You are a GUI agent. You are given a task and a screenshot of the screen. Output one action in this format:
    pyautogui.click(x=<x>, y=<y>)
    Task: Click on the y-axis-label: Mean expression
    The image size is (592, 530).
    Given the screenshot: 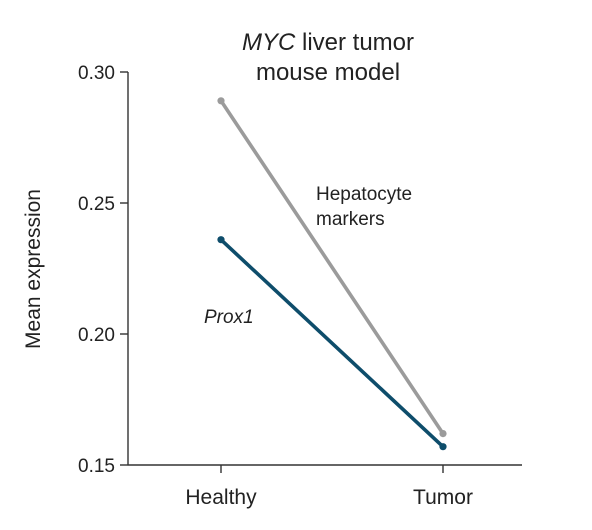 What is the action you would take?
    pyautogui.click(x=33, y=269)
    